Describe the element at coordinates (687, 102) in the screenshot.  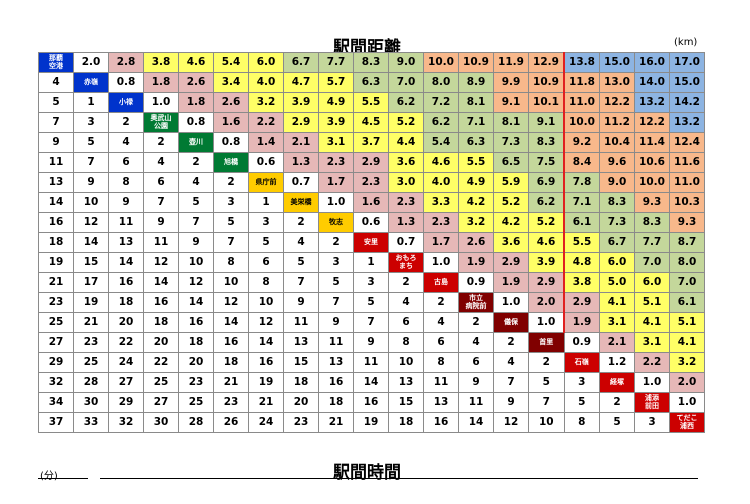
I see `distance-cell: 14.2` at that location.